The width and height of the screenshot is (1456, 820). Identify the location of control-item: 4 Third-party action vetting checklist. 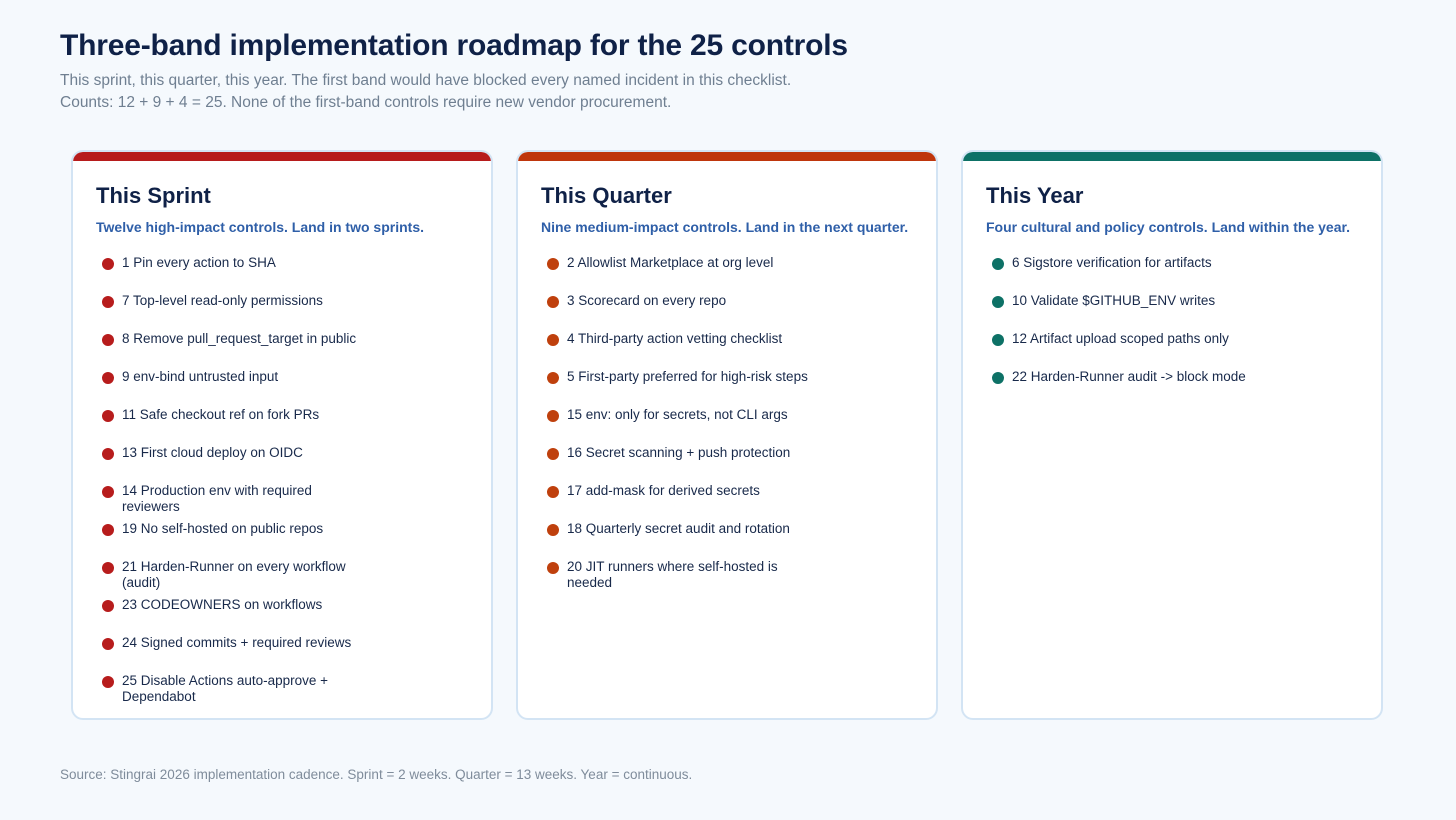
(677, 339).